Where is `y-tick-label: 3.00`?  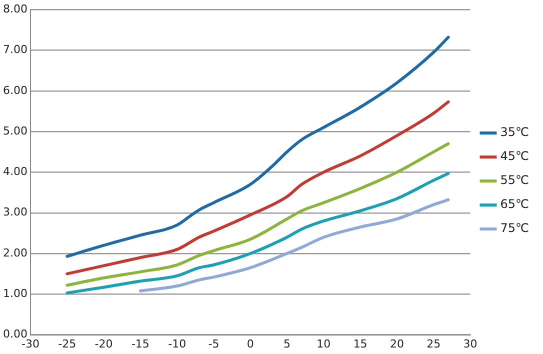 y-tick-label: 3.00 is located at coordinates (15, 212).